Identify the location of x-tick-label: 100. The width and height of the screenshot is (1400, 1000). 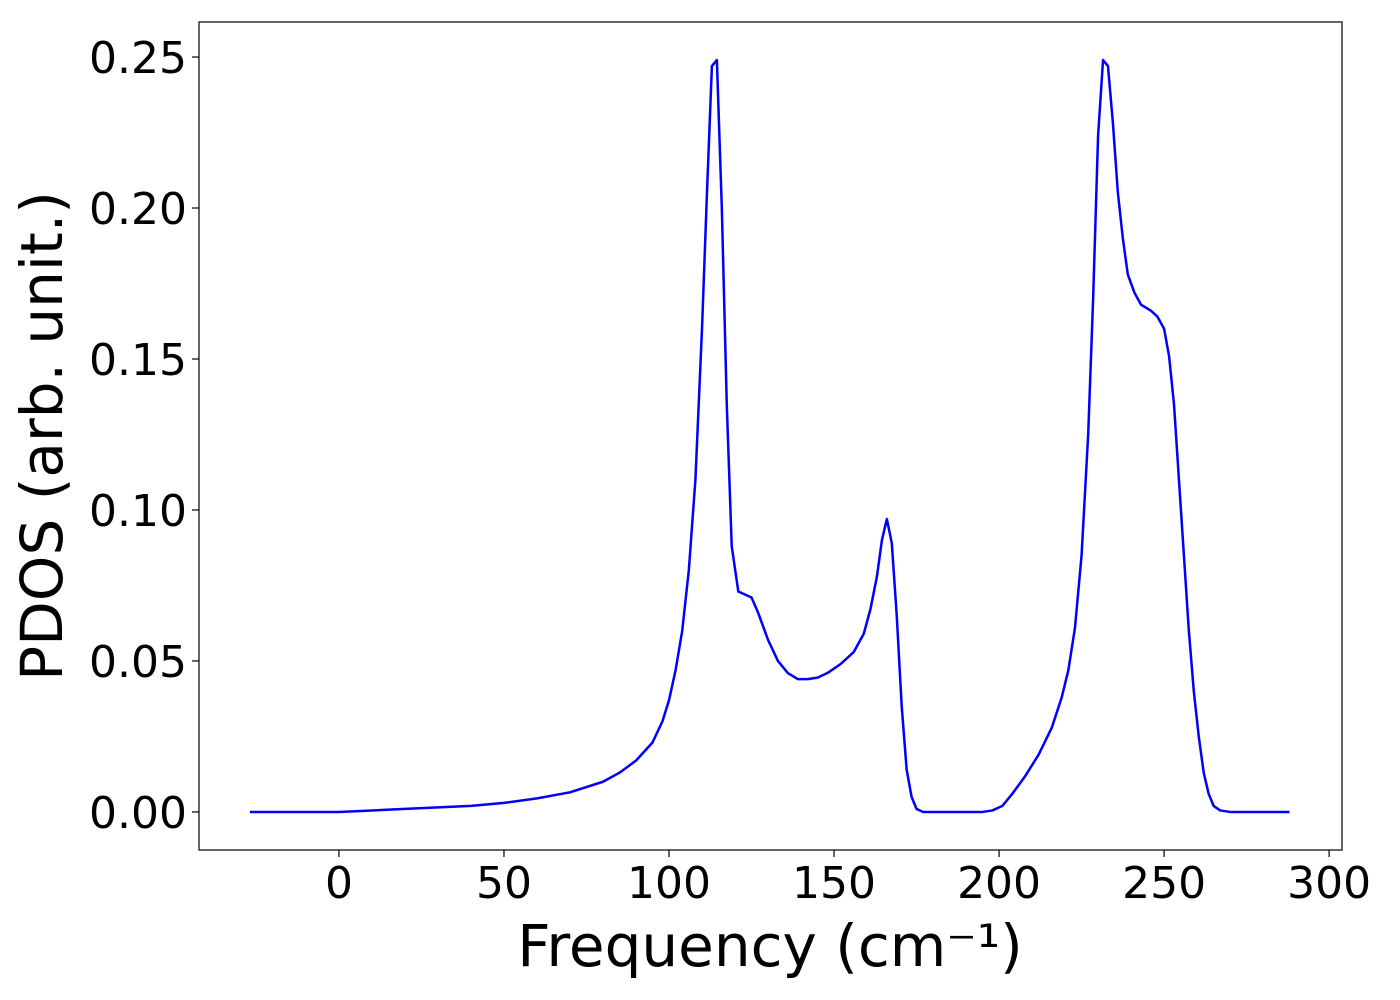
(669, 883).